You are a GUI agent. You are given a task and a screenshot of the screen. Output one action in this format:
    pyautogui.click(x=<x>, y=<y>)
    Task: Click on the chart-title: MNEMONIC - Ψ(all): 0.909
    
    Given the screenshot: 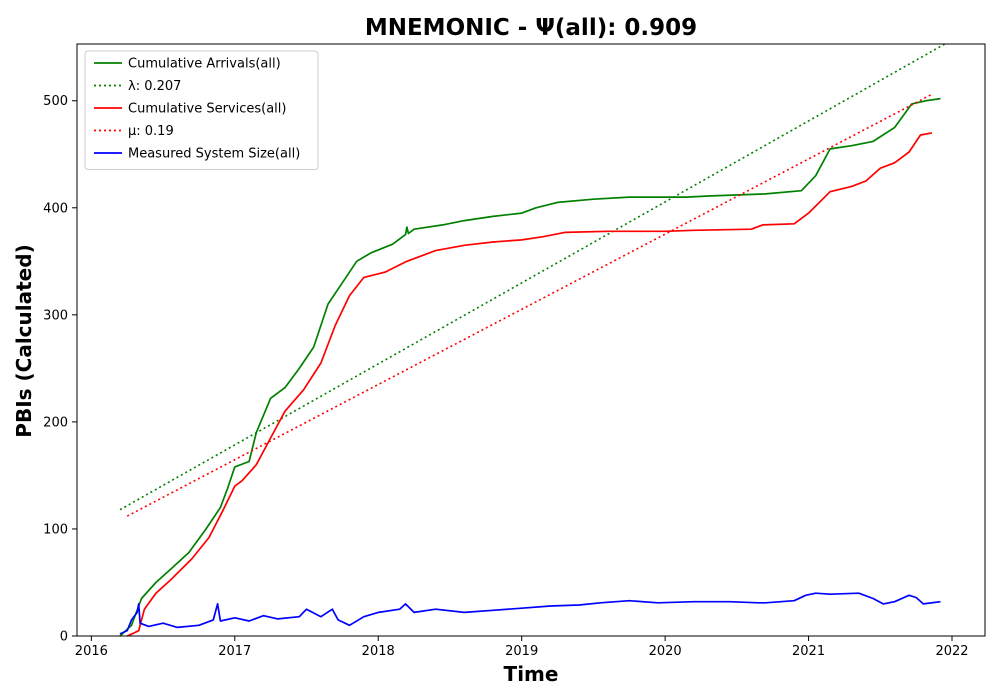 What is the action you would take?
    pyautogui.click(x=531, y=28)
    